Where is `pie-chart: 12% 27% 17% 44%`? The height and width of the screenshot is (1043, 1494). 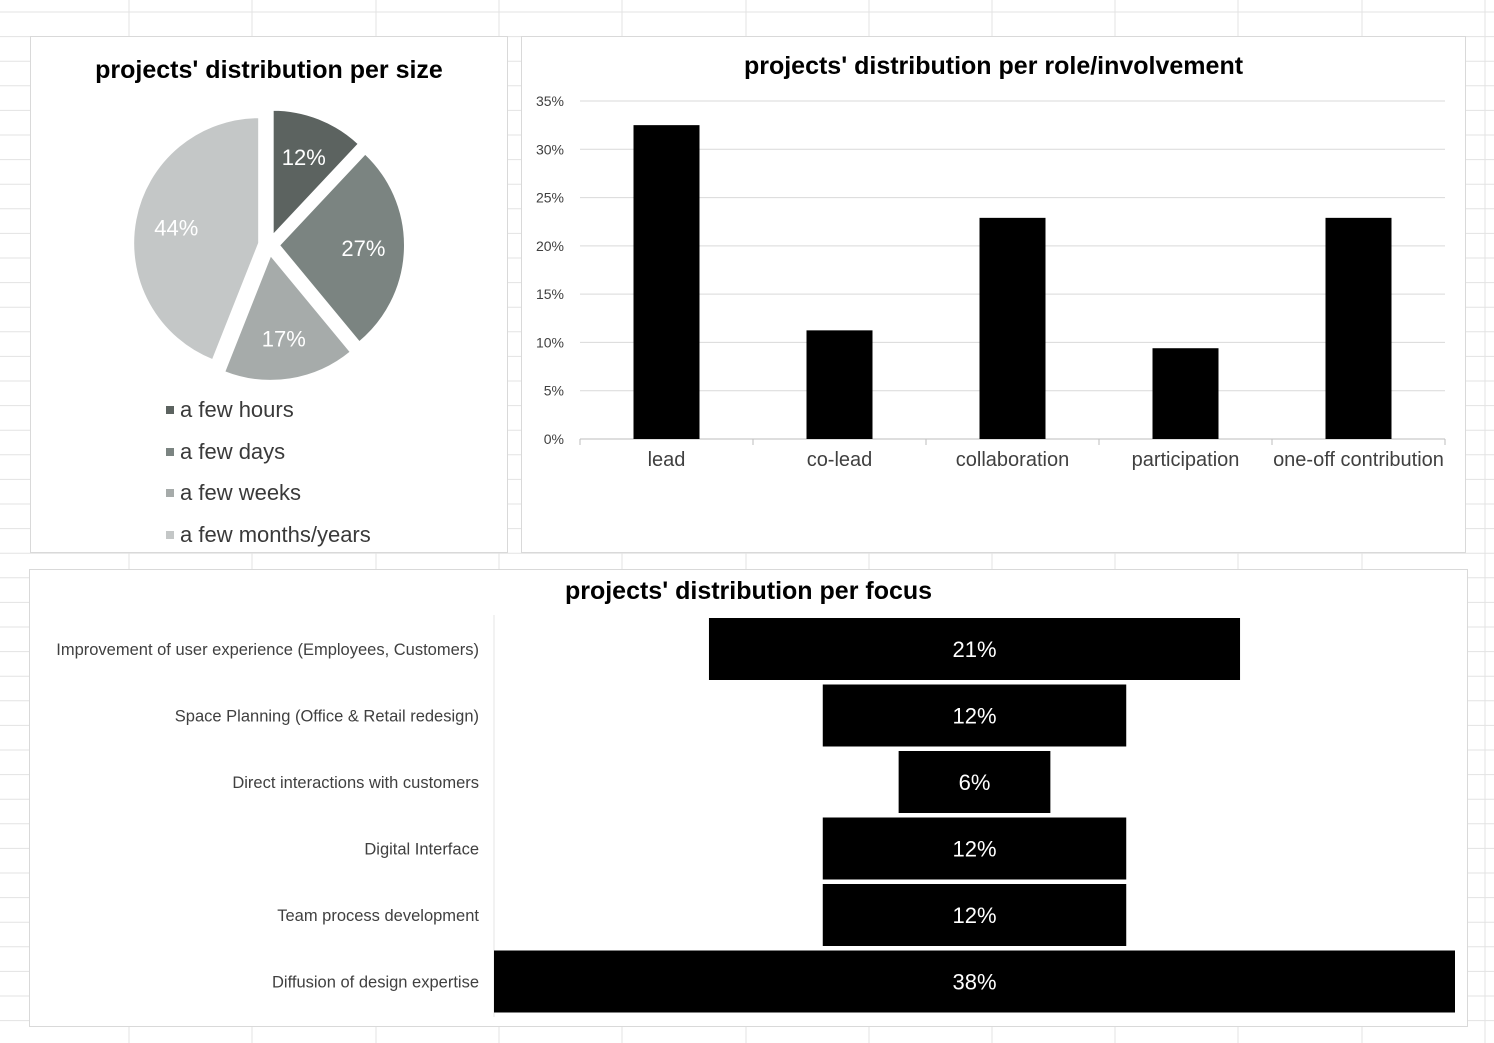
pie-chart: 12% 27% 17% 44% is located at coordinates (269, 245).